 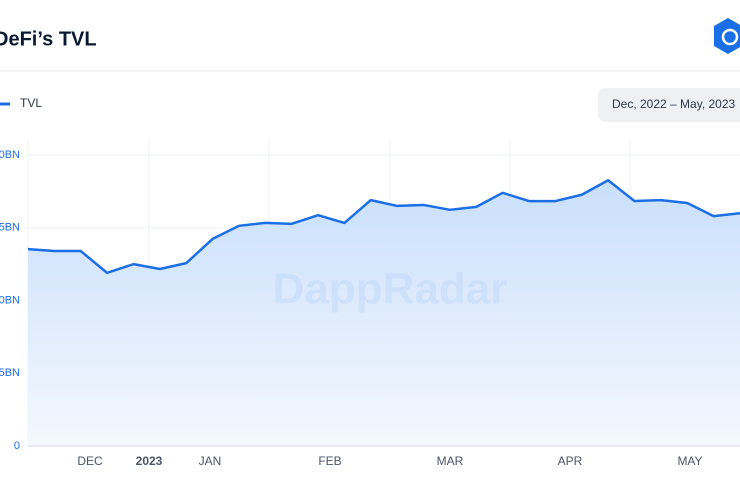 What do you see at coordinates (10, 300) in the screenshot?
I see `y-tick-label: $30BN` at bounding box center [10, 300].